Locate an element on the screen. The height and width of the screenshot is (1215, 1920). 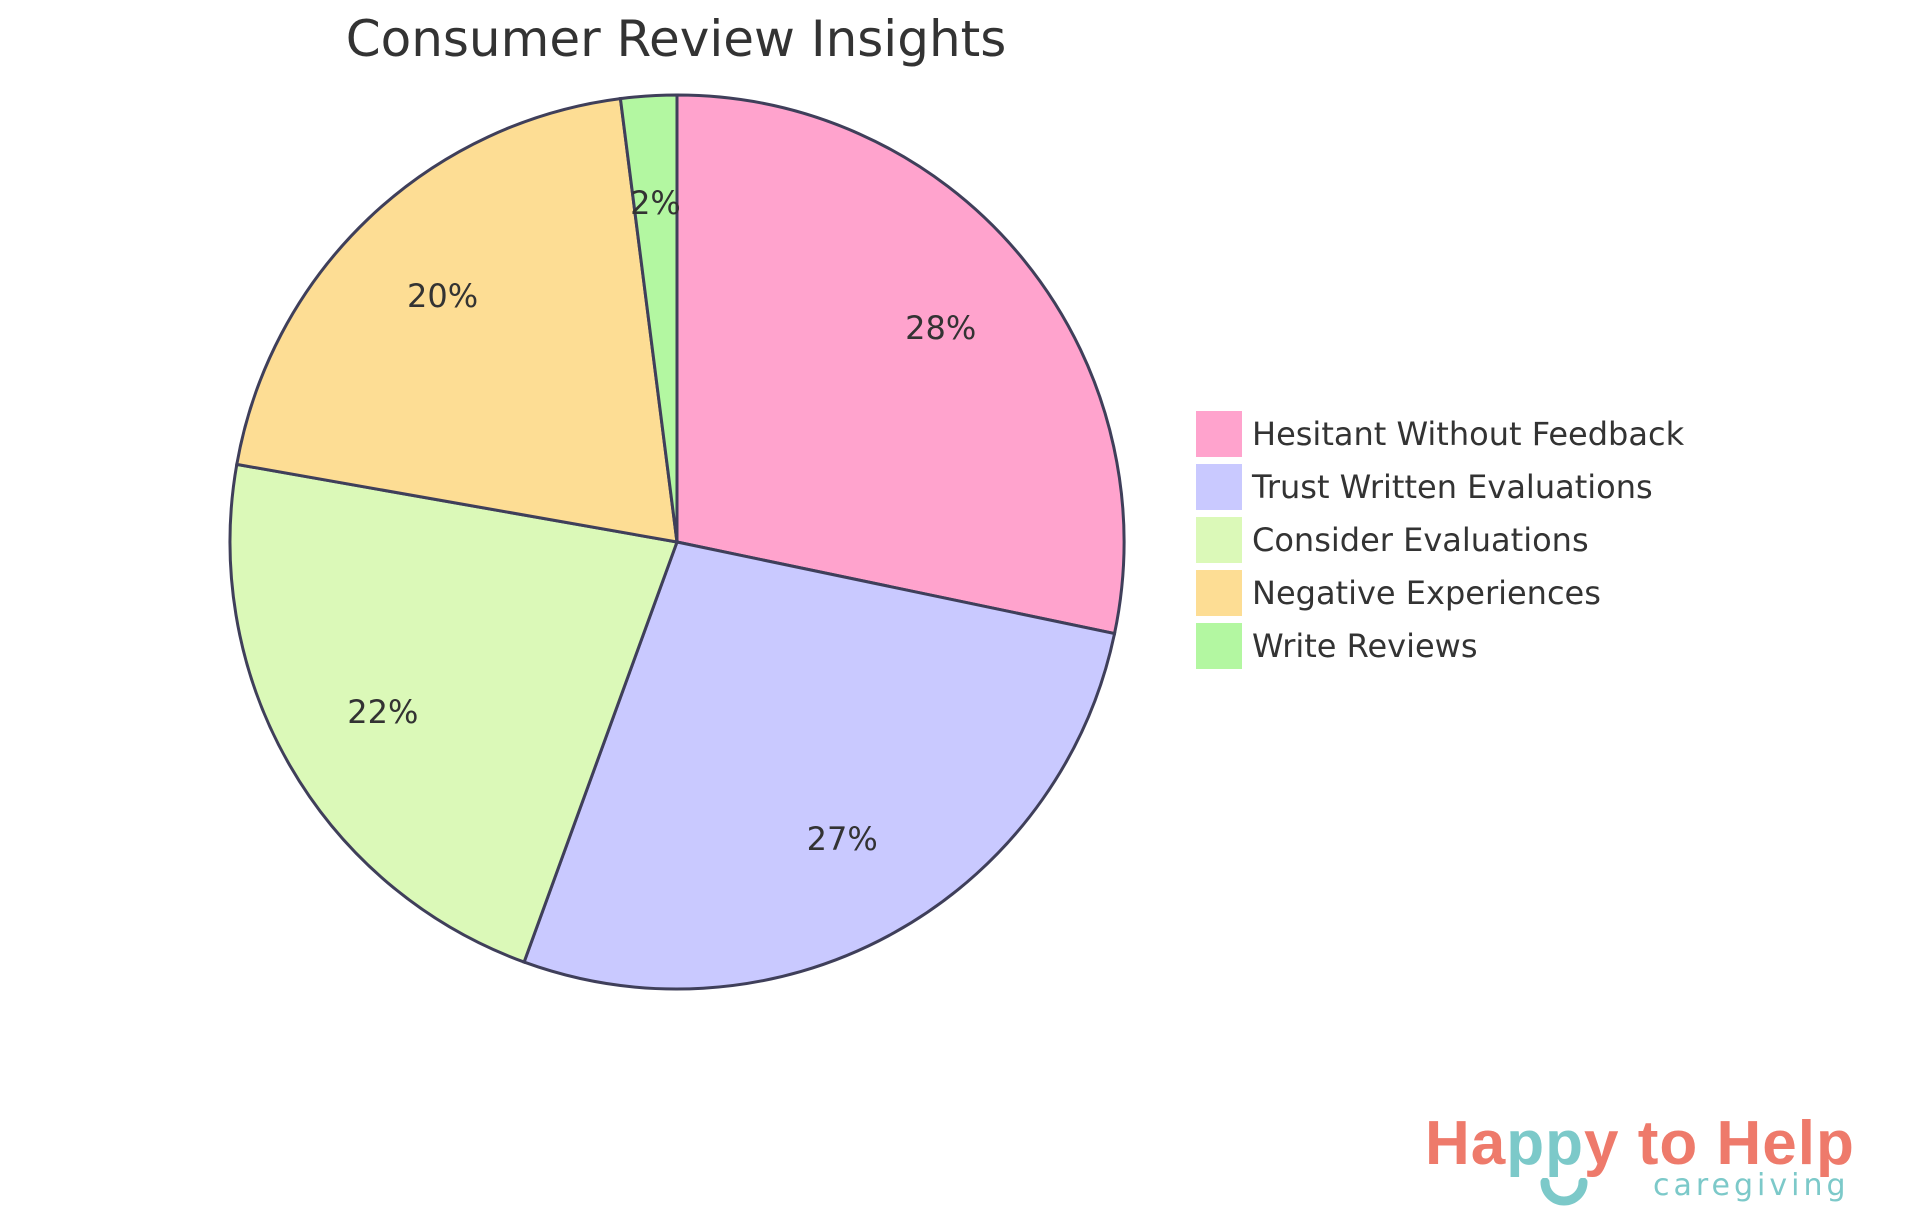
legend-label: Consider Evaluations is located at coordinates (1420, 539).